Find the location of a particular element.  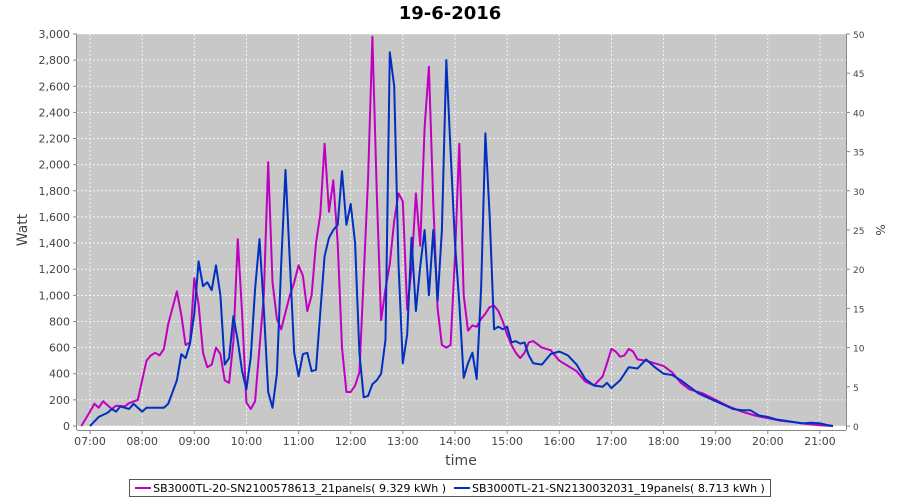

x-tick-label: 19:00 is located at coordinates (716, 441).